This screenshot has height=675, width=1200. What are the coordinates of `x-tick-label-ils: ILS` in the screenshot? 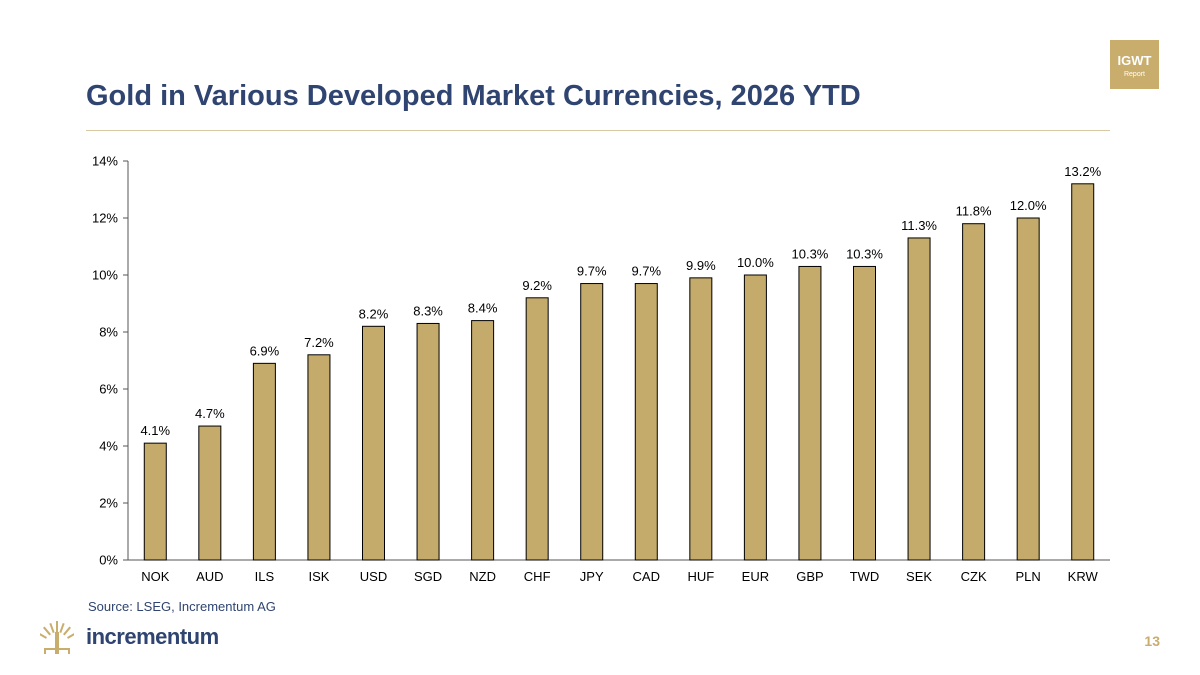 It's located at (265, 576).